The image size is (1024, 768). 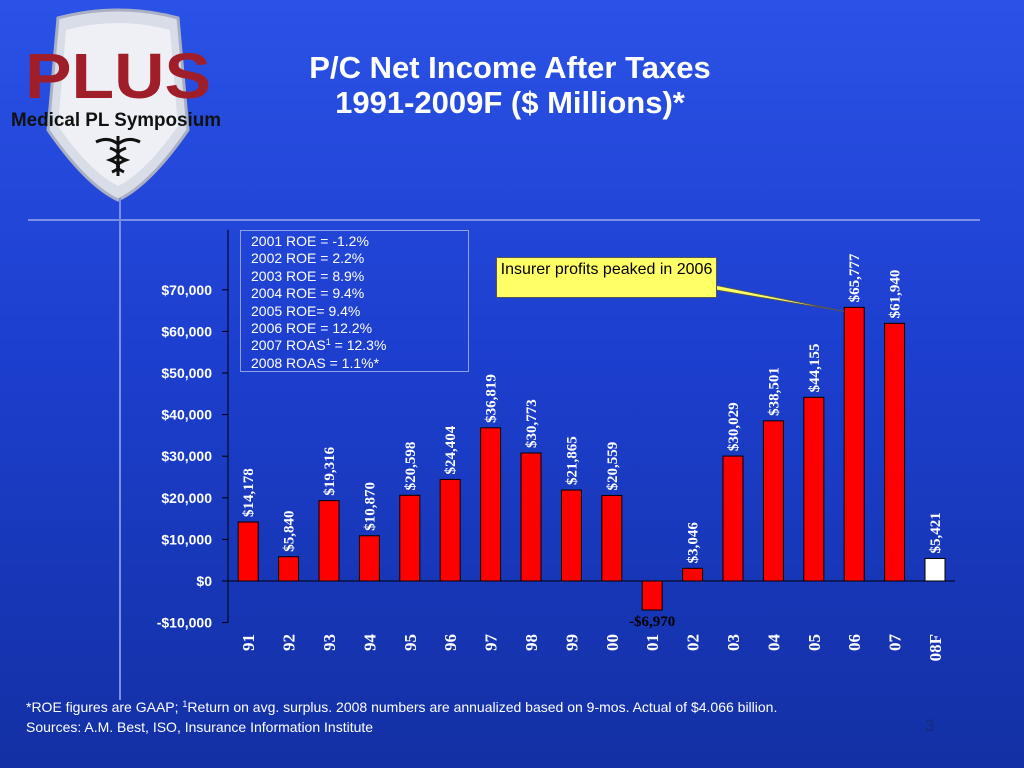 I want to click on bar-value-label: $24,404, so click(x=451, y=449).